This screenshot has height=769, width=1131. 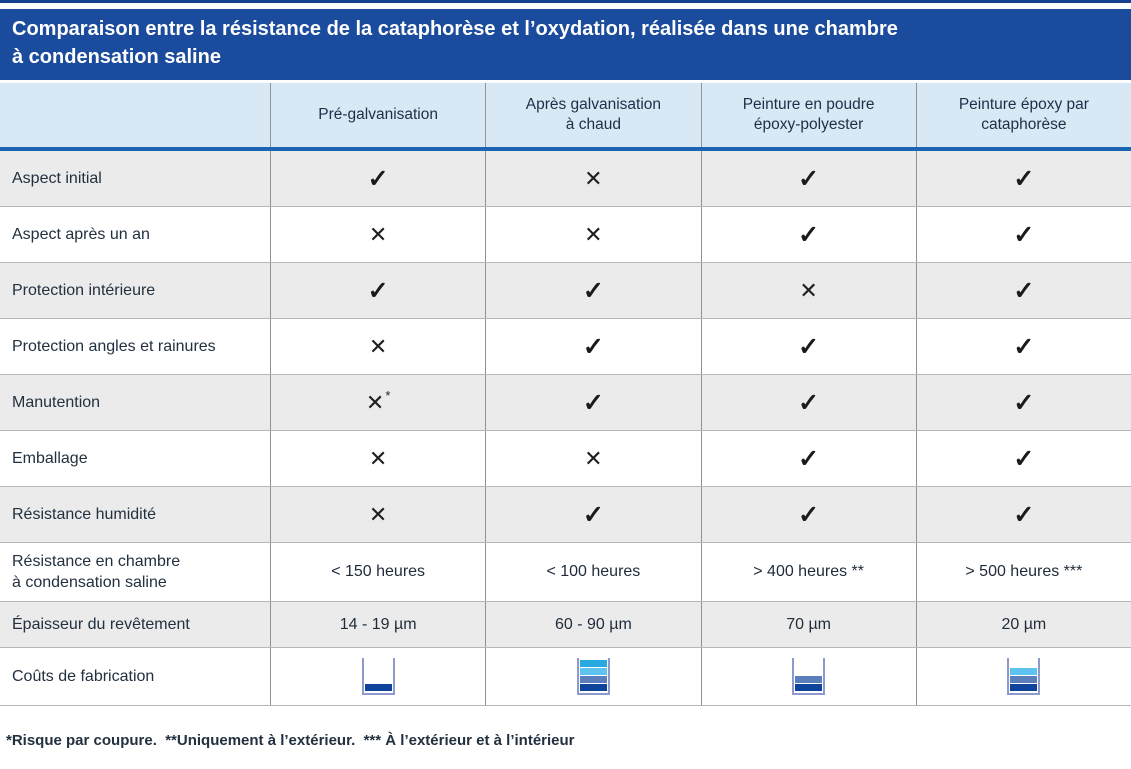 What do you see at coordinates (565, 290) in the screenshot?
I see `table-row: Protection intérieure ✓ ✓ ✕ ✓` at bounding box center [565, 290].